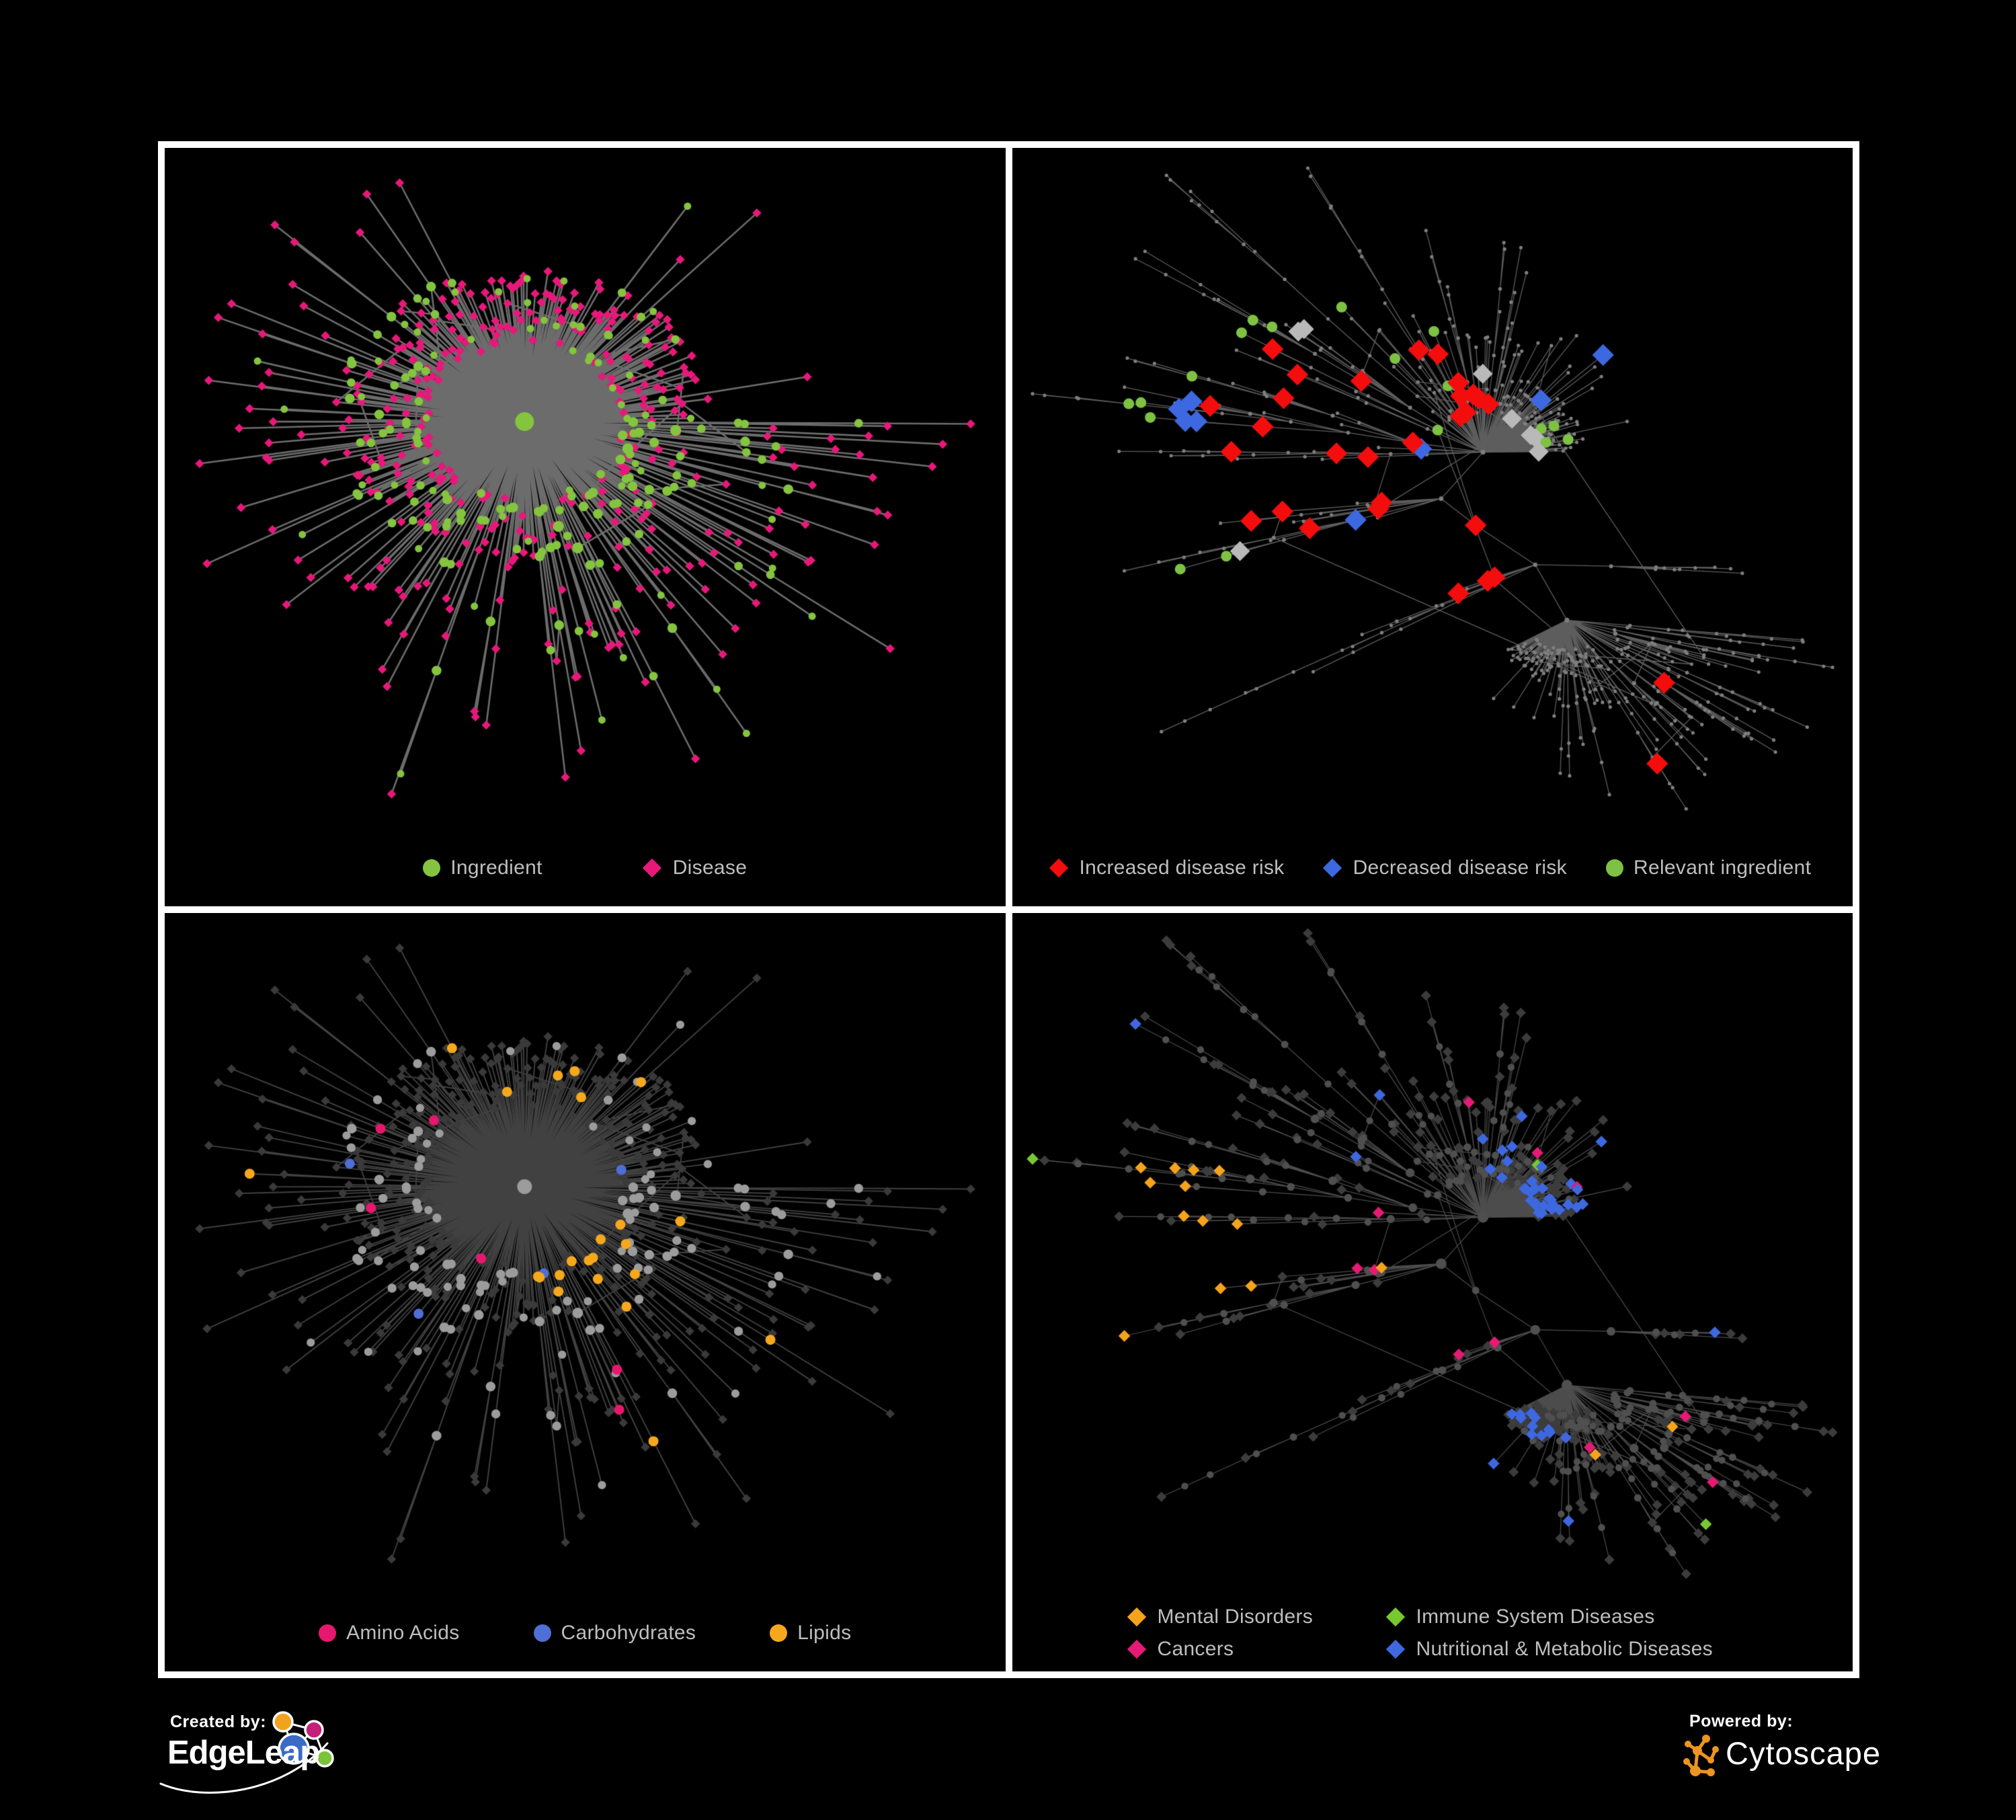 The image size is (2016, 1820). I want to click on edgeleap-credit: Created by: EdgeLeap, so click(258, 1758).